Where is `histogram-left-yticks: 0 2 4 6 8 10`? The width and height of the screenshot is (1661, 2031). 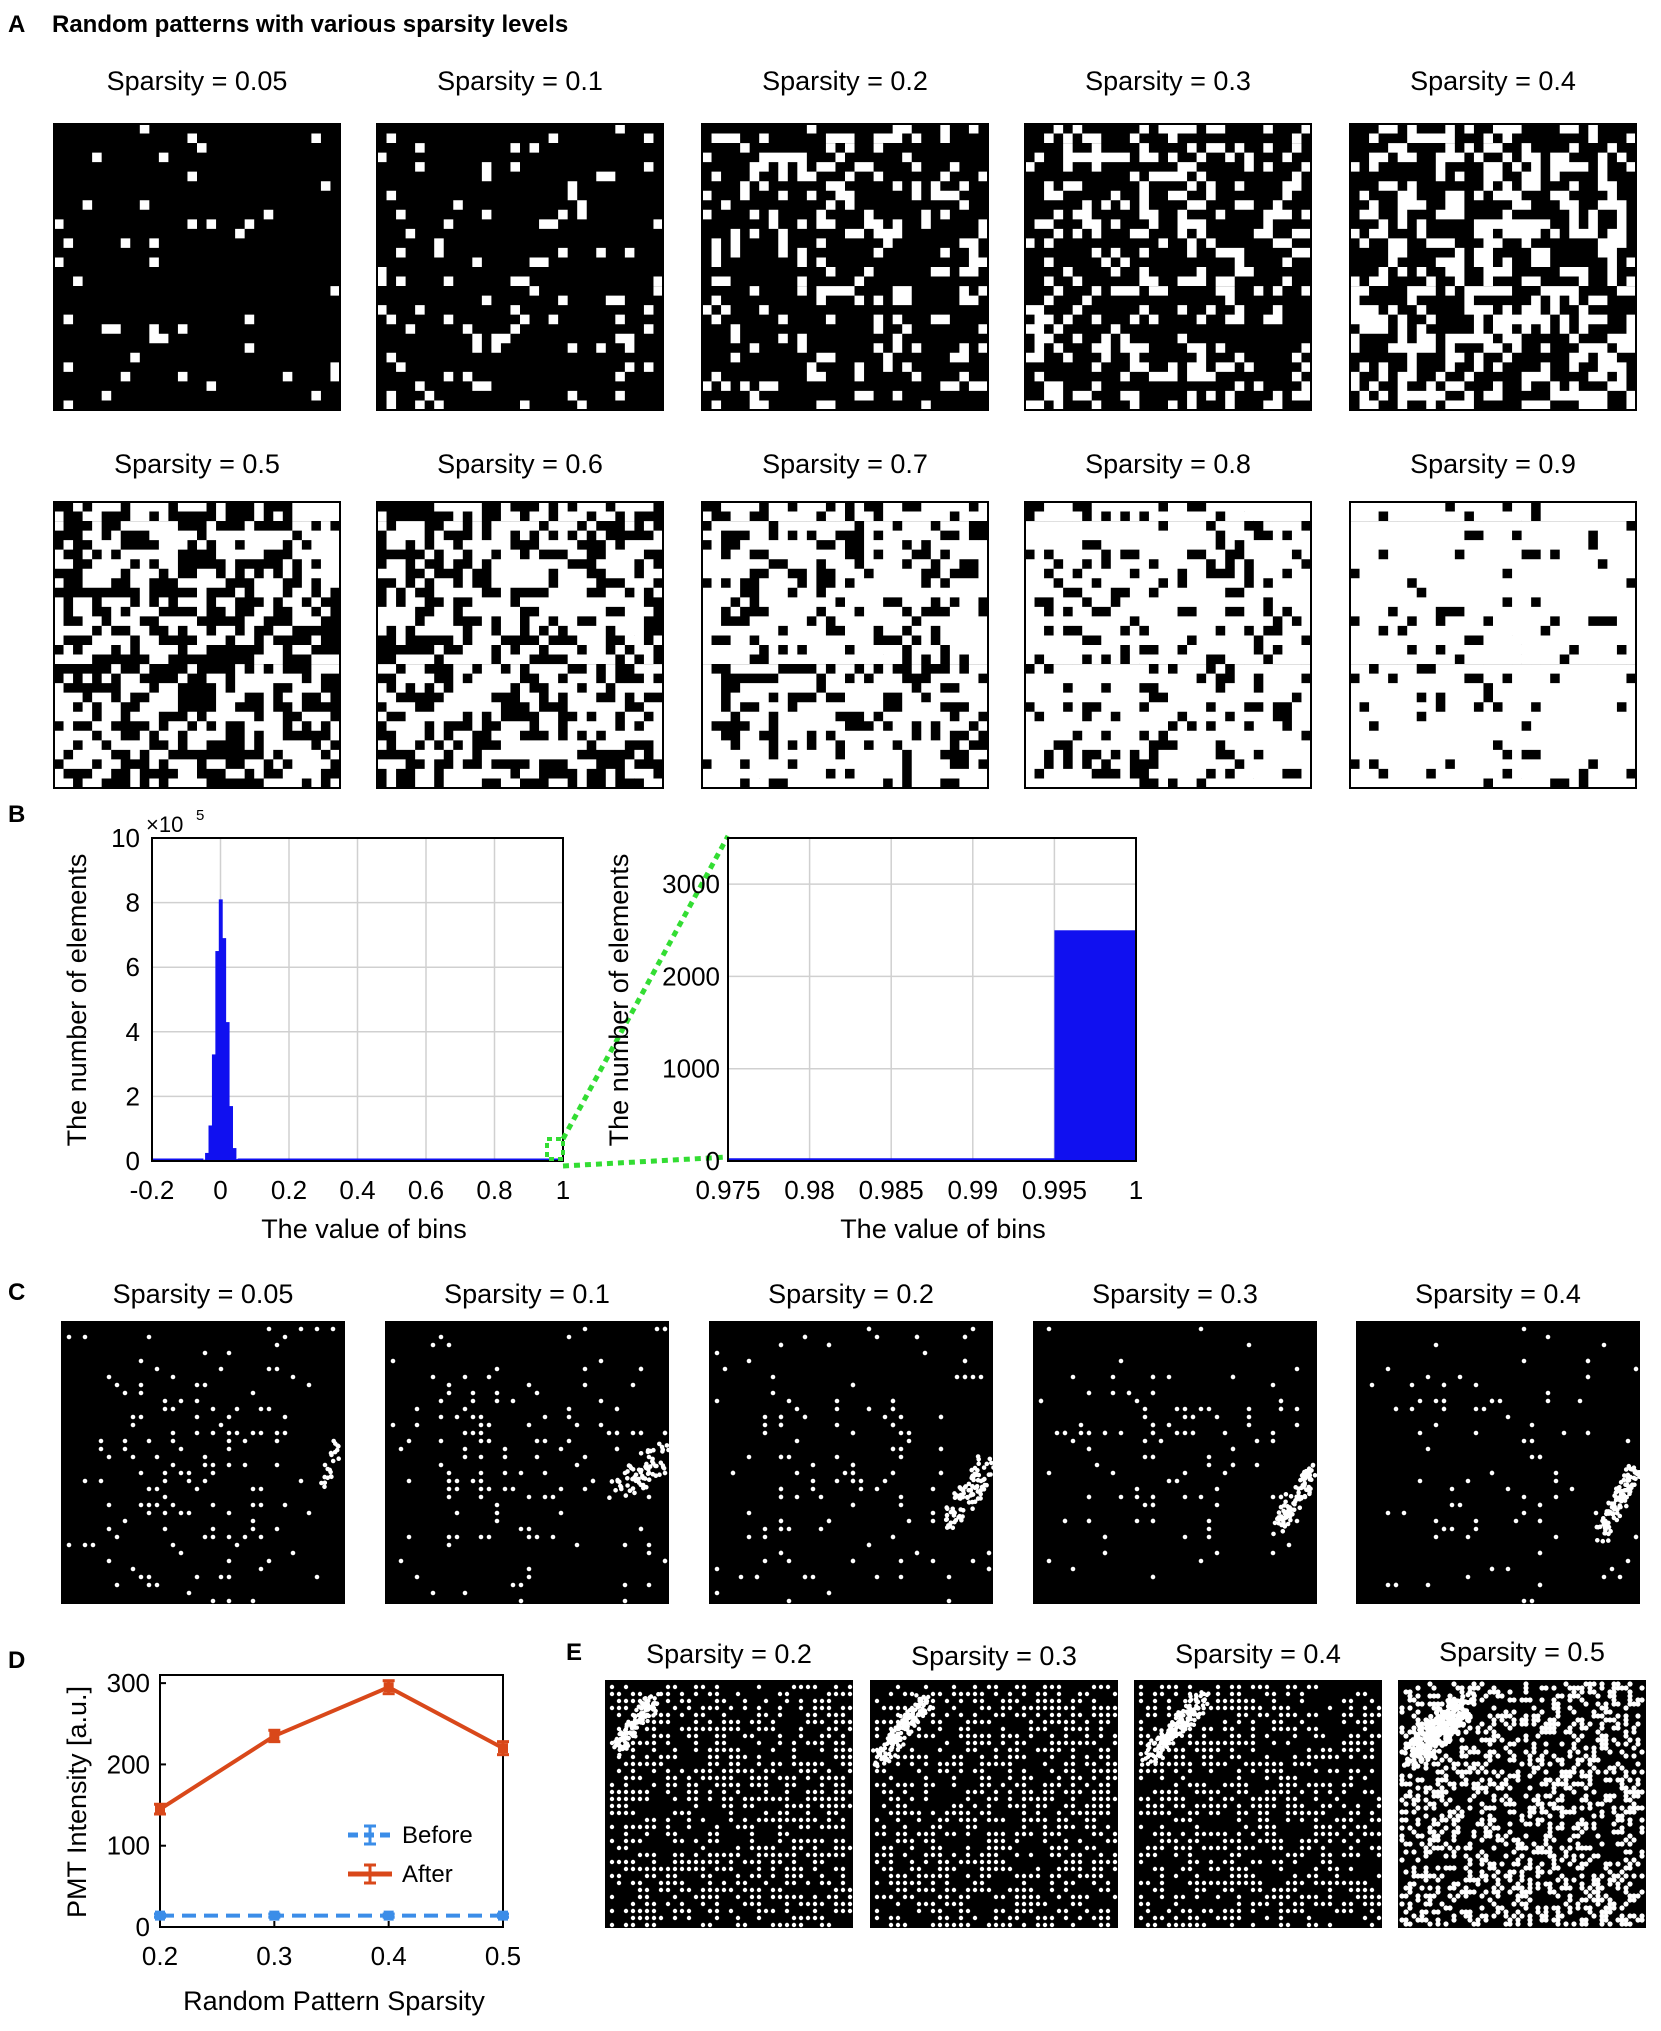 histogram-left-yticks: 0 2 4 6 8 10 is located at coordinates (125, 999).